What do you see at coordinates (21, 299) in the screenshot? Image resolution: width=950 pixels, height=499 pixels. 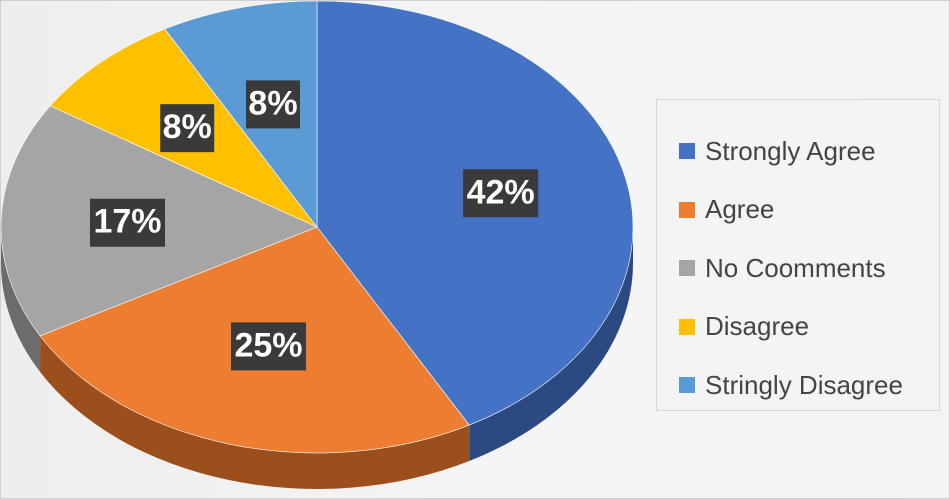 I see `pie-side-no-coomments` at bounding box center [21, 299].